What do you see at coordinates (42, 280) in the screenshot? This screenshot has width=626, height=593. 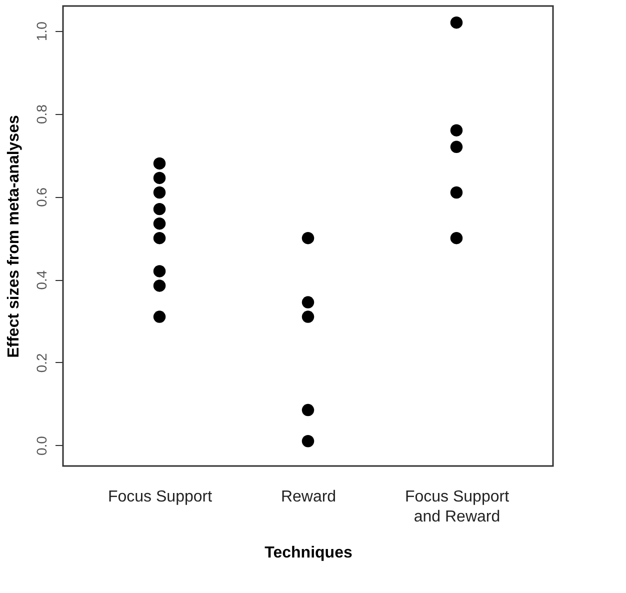 I see `y-tick-label: 0.4` at bounding box center [42, 280].